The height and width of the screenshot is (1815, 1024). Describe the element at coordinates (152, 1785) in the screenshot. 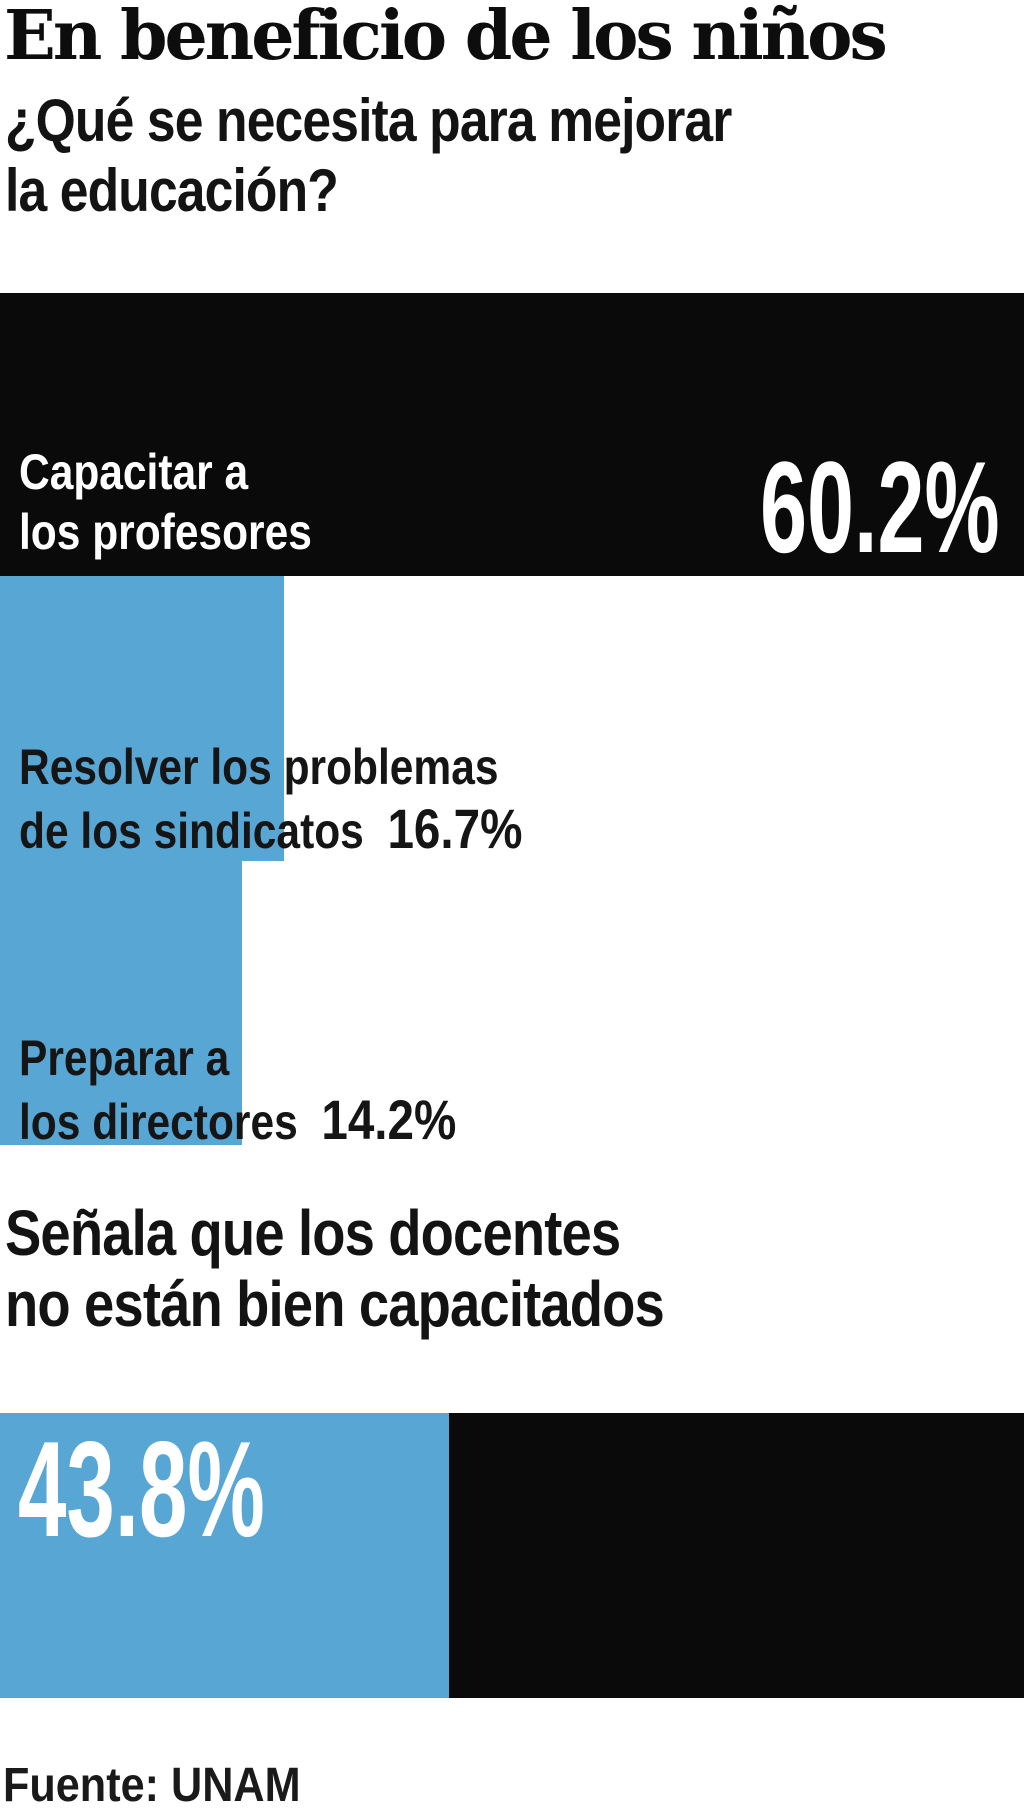

I see `source-credit: Fuente: UNAM` at that location.